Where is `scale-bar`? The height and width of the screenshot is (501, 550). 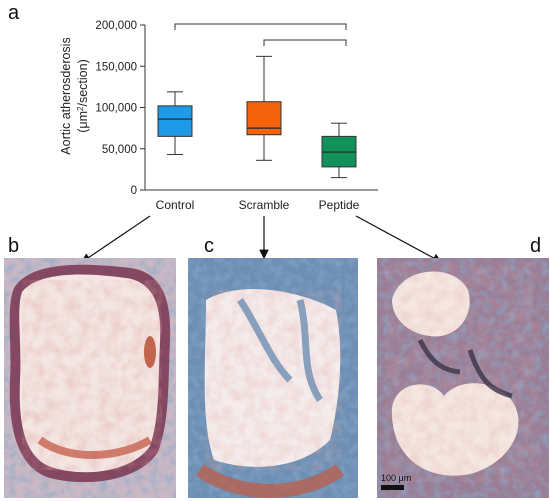
scale-bar is located at coordinates (392, 487).